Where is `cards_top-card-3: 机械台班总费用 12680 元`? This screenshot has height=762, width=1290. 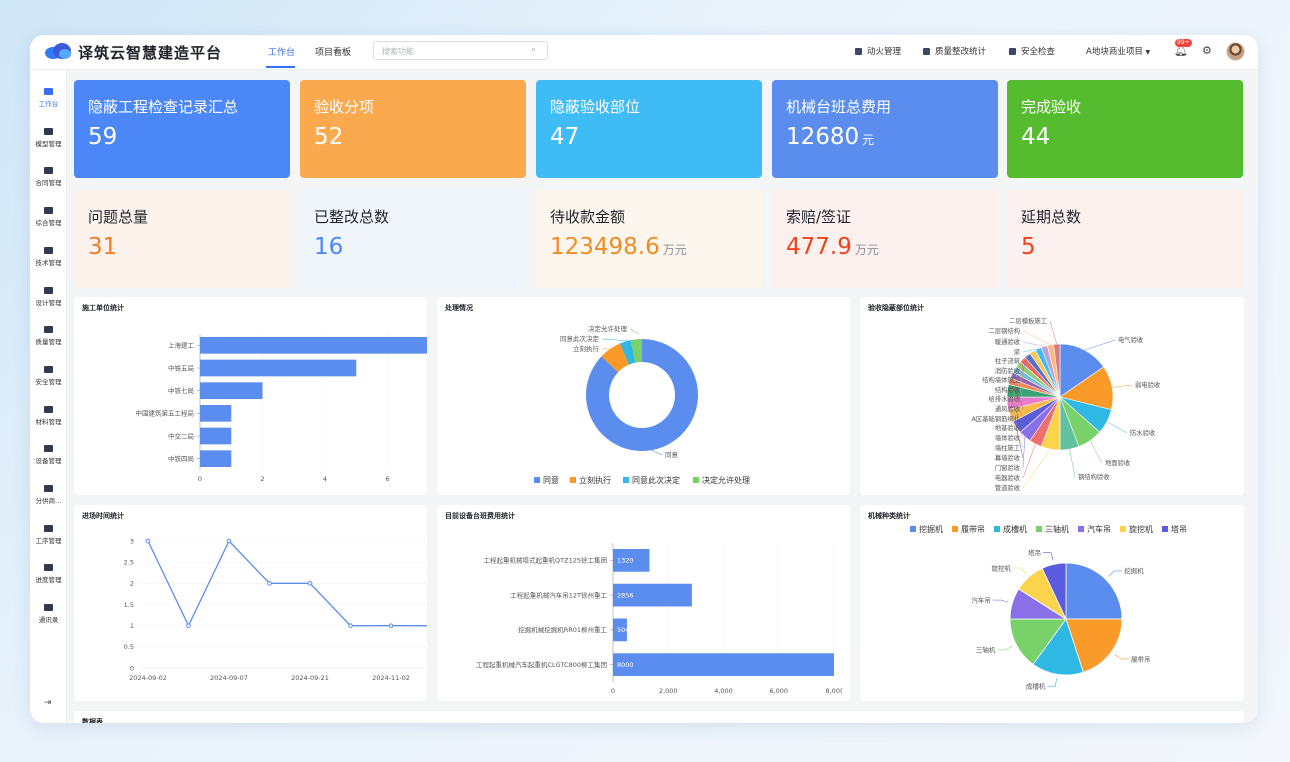 cards_top-card-3: 机械台班总费用 12680 元 is located at coordinates (885, 129).